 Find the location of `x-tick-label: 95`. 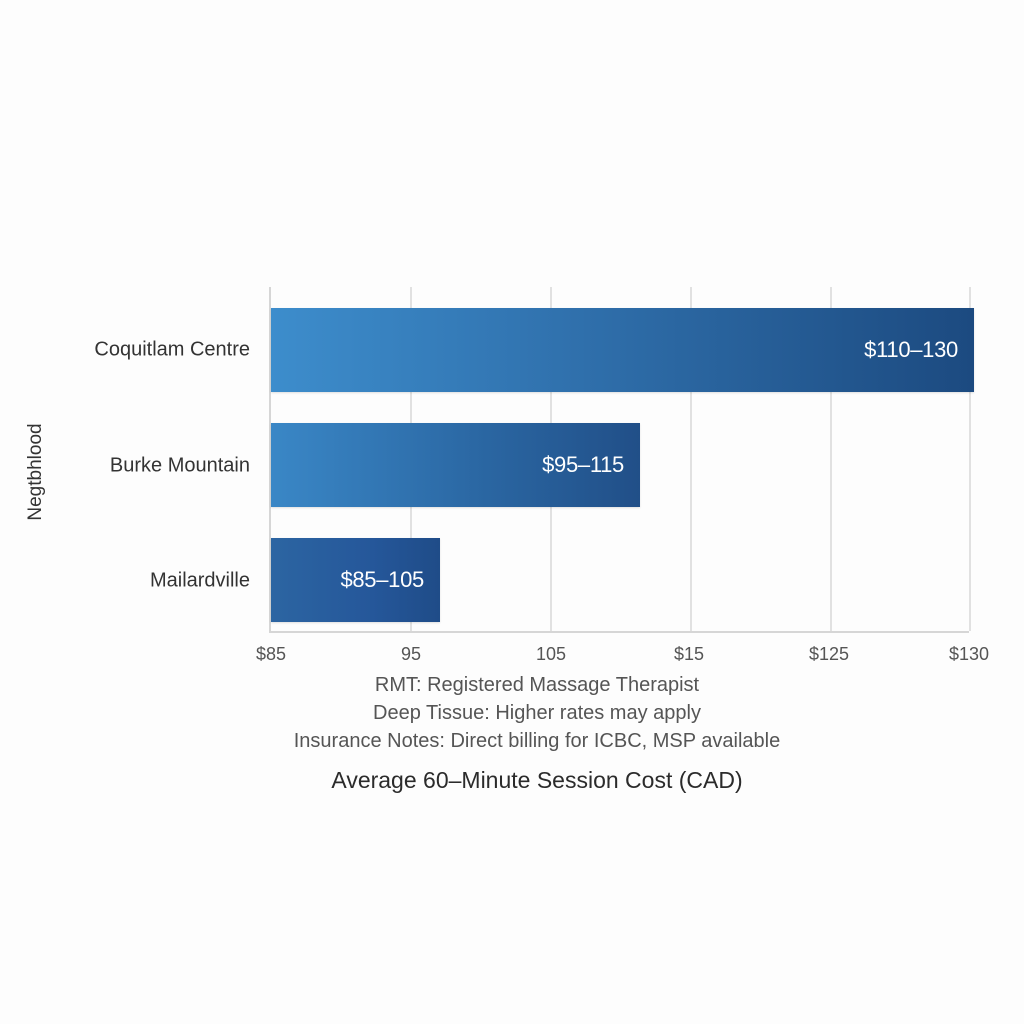

x-tick-label: 95 is located at coordinates (411, 654).